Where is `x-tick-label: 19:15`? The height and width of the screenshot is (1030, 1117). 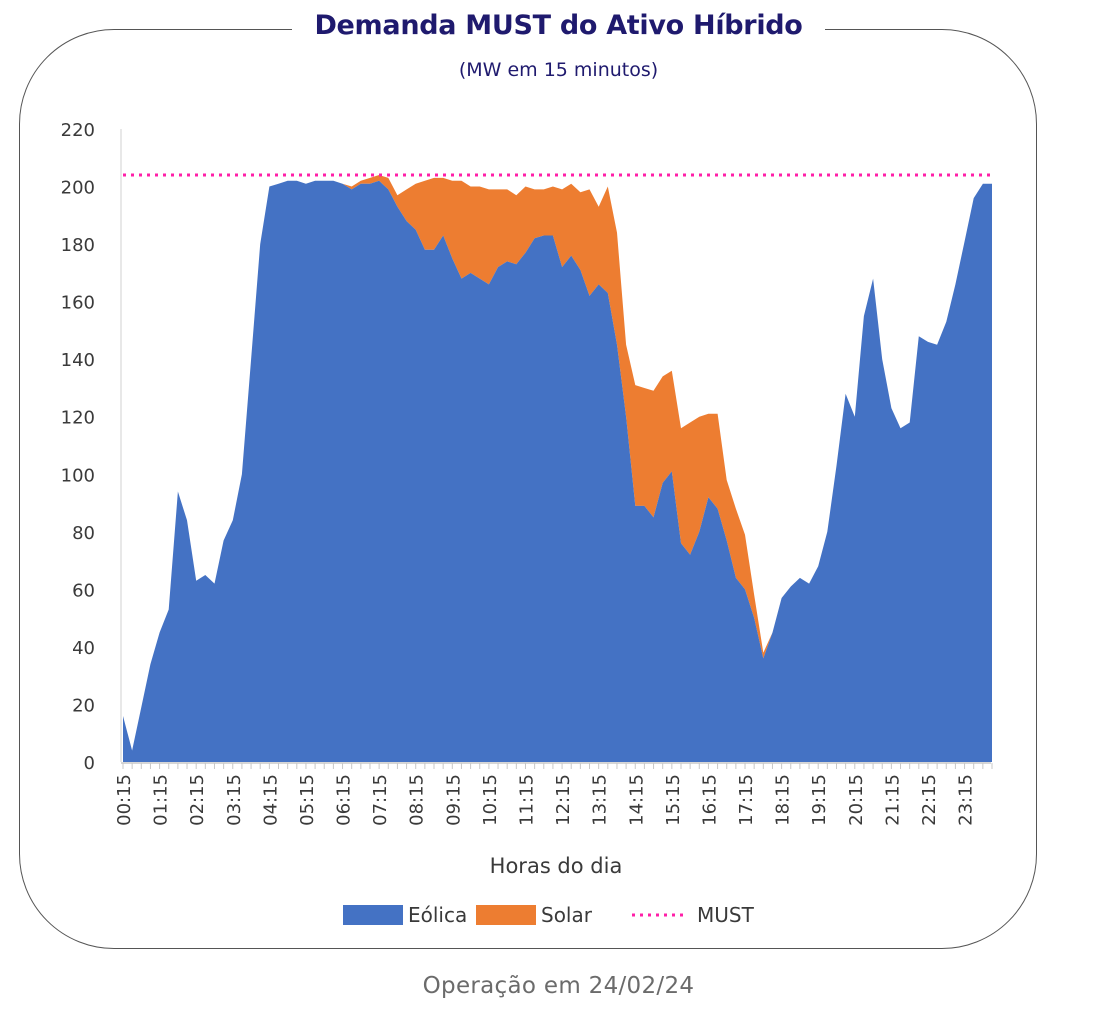 x-tick-label: 19:15 is located at coordinates (819, 800).